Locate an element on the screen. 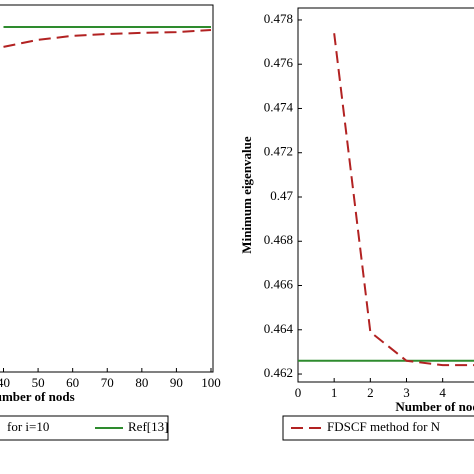  x-tick-label: 70 is located at coordinates (107, 382).